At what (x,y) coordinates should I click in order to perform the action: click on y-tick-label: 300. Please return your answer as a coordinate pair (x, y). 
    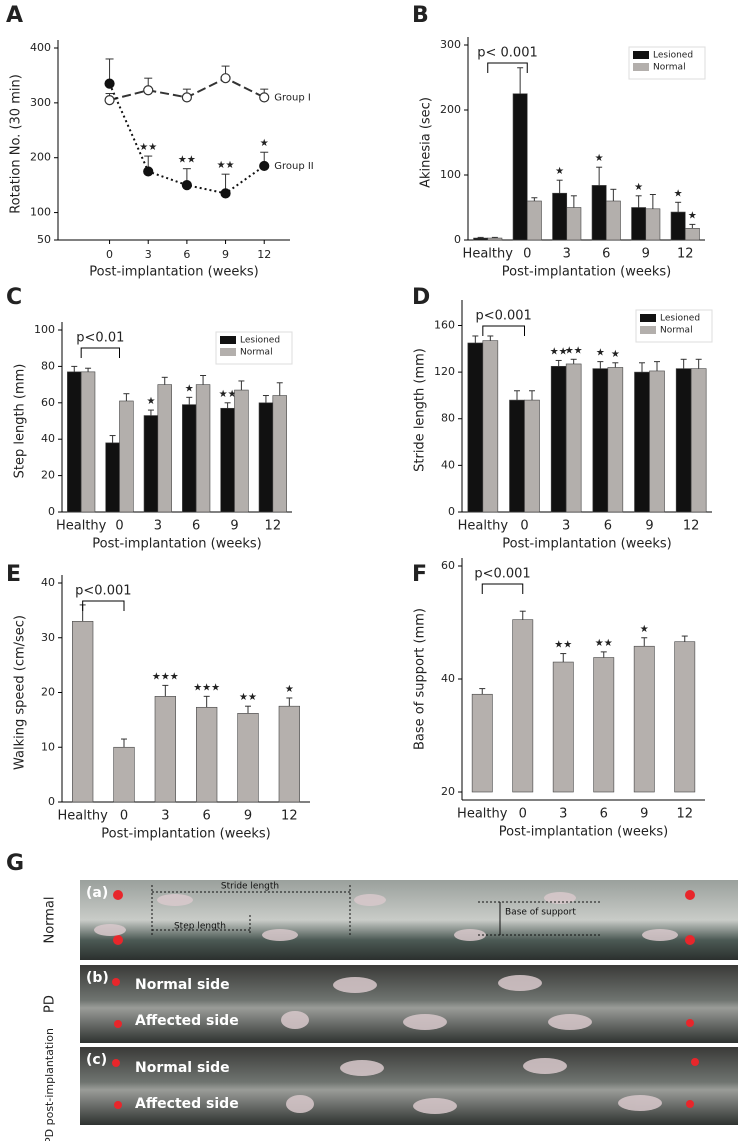
    Looking at the image, I should click on (40, 102).